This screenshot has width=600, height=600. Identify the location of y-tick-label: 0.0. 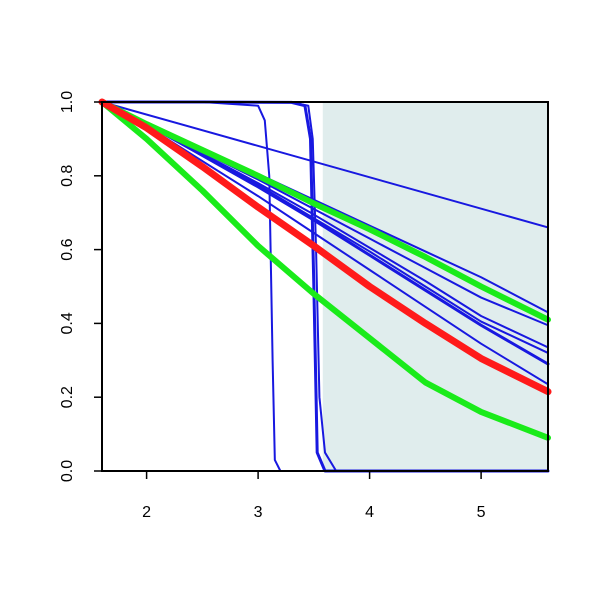
(67, 471).